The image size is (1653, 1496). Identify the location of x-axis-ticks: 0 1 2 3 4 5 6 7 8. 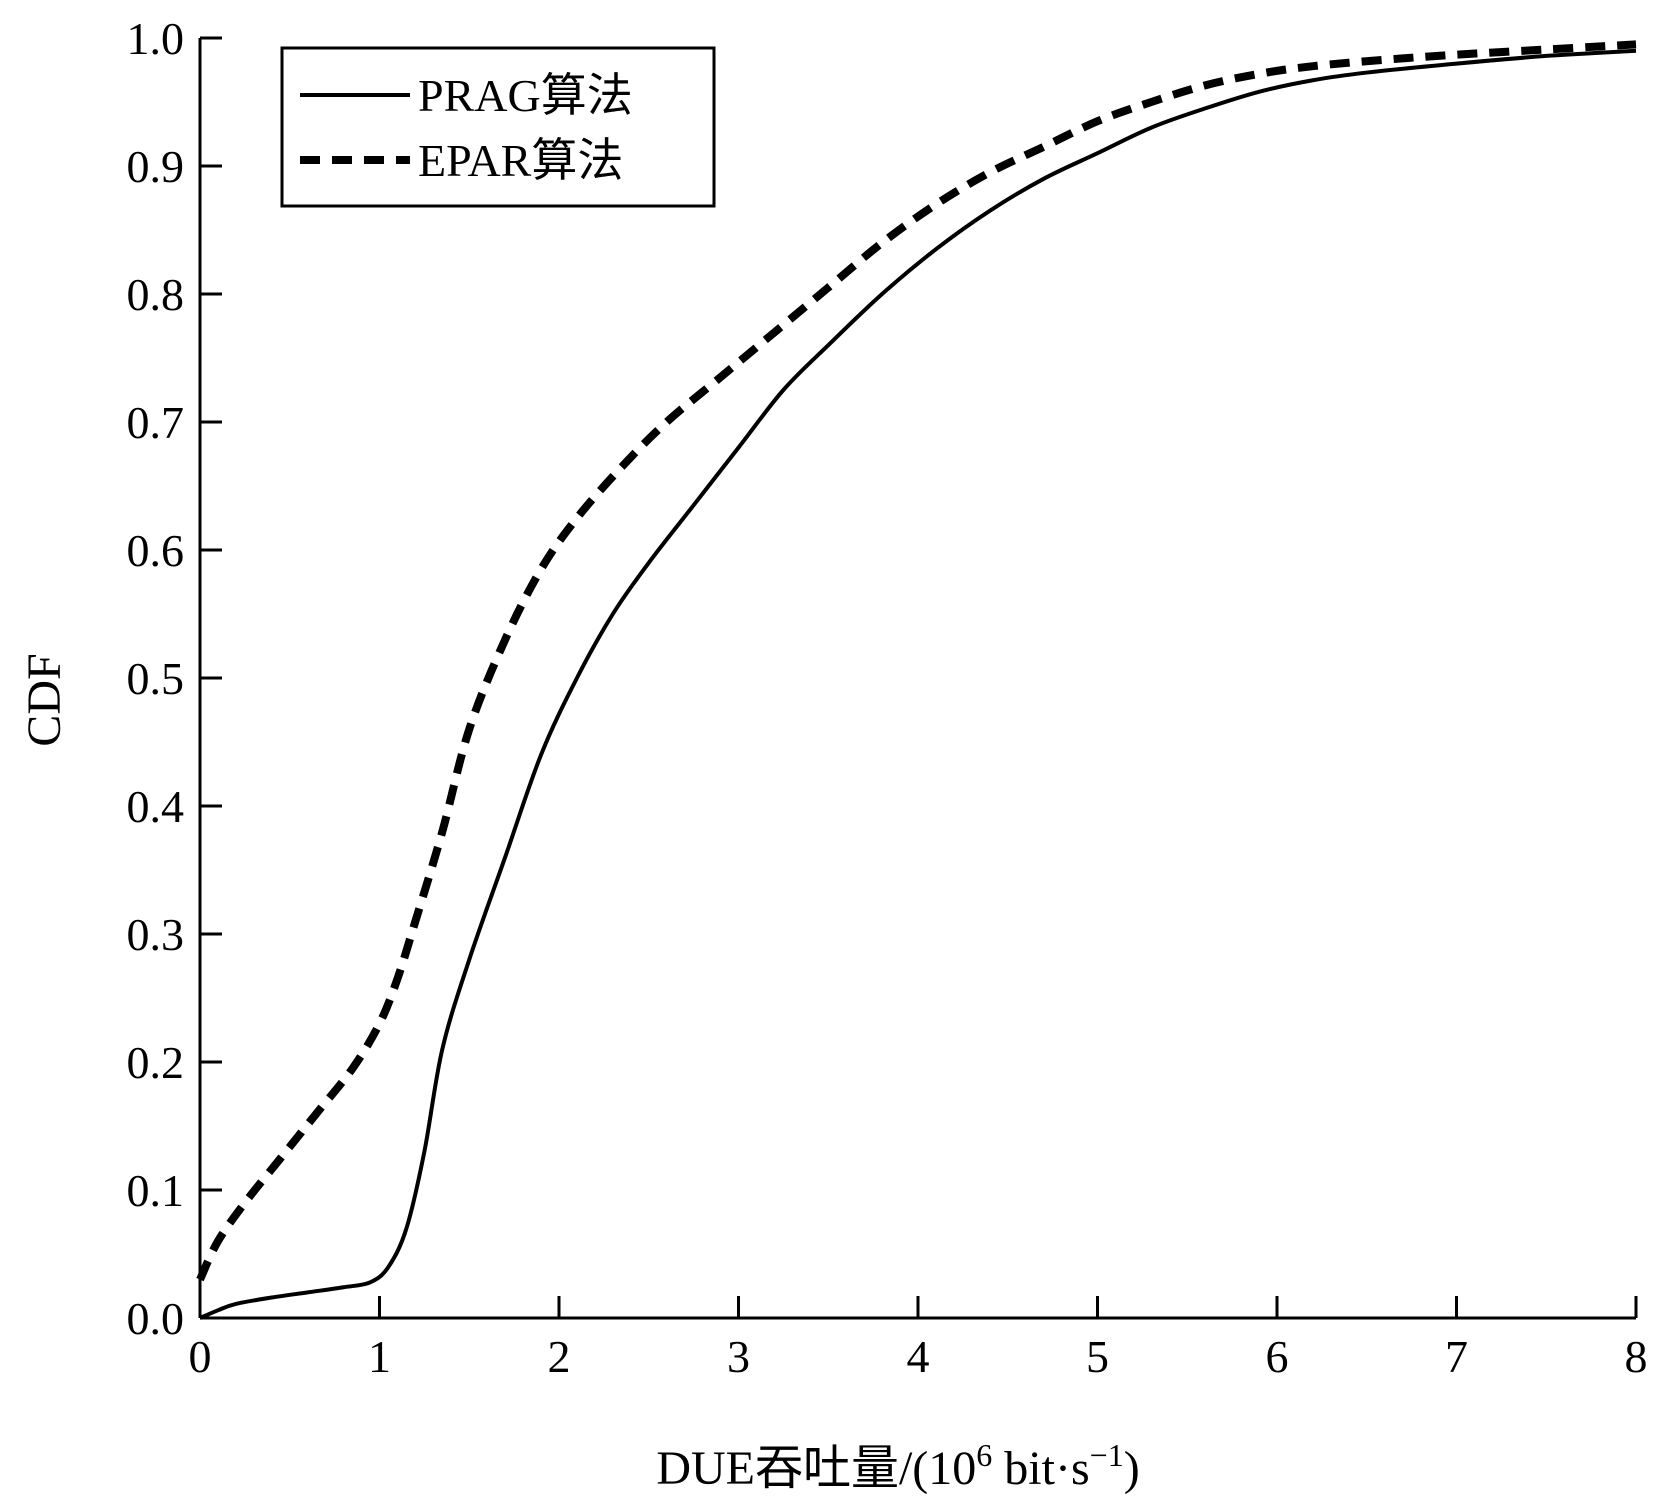
(918, 1339).